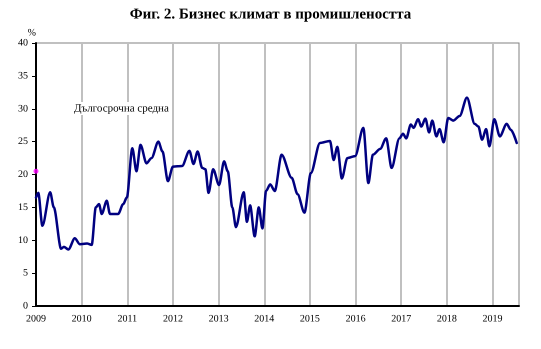 This screenshot has height=349, width=541. What do you see at coordinates (23, 207) in the screenshot?
I see `y-tick-label: 15` at bounding box center [23, 207].